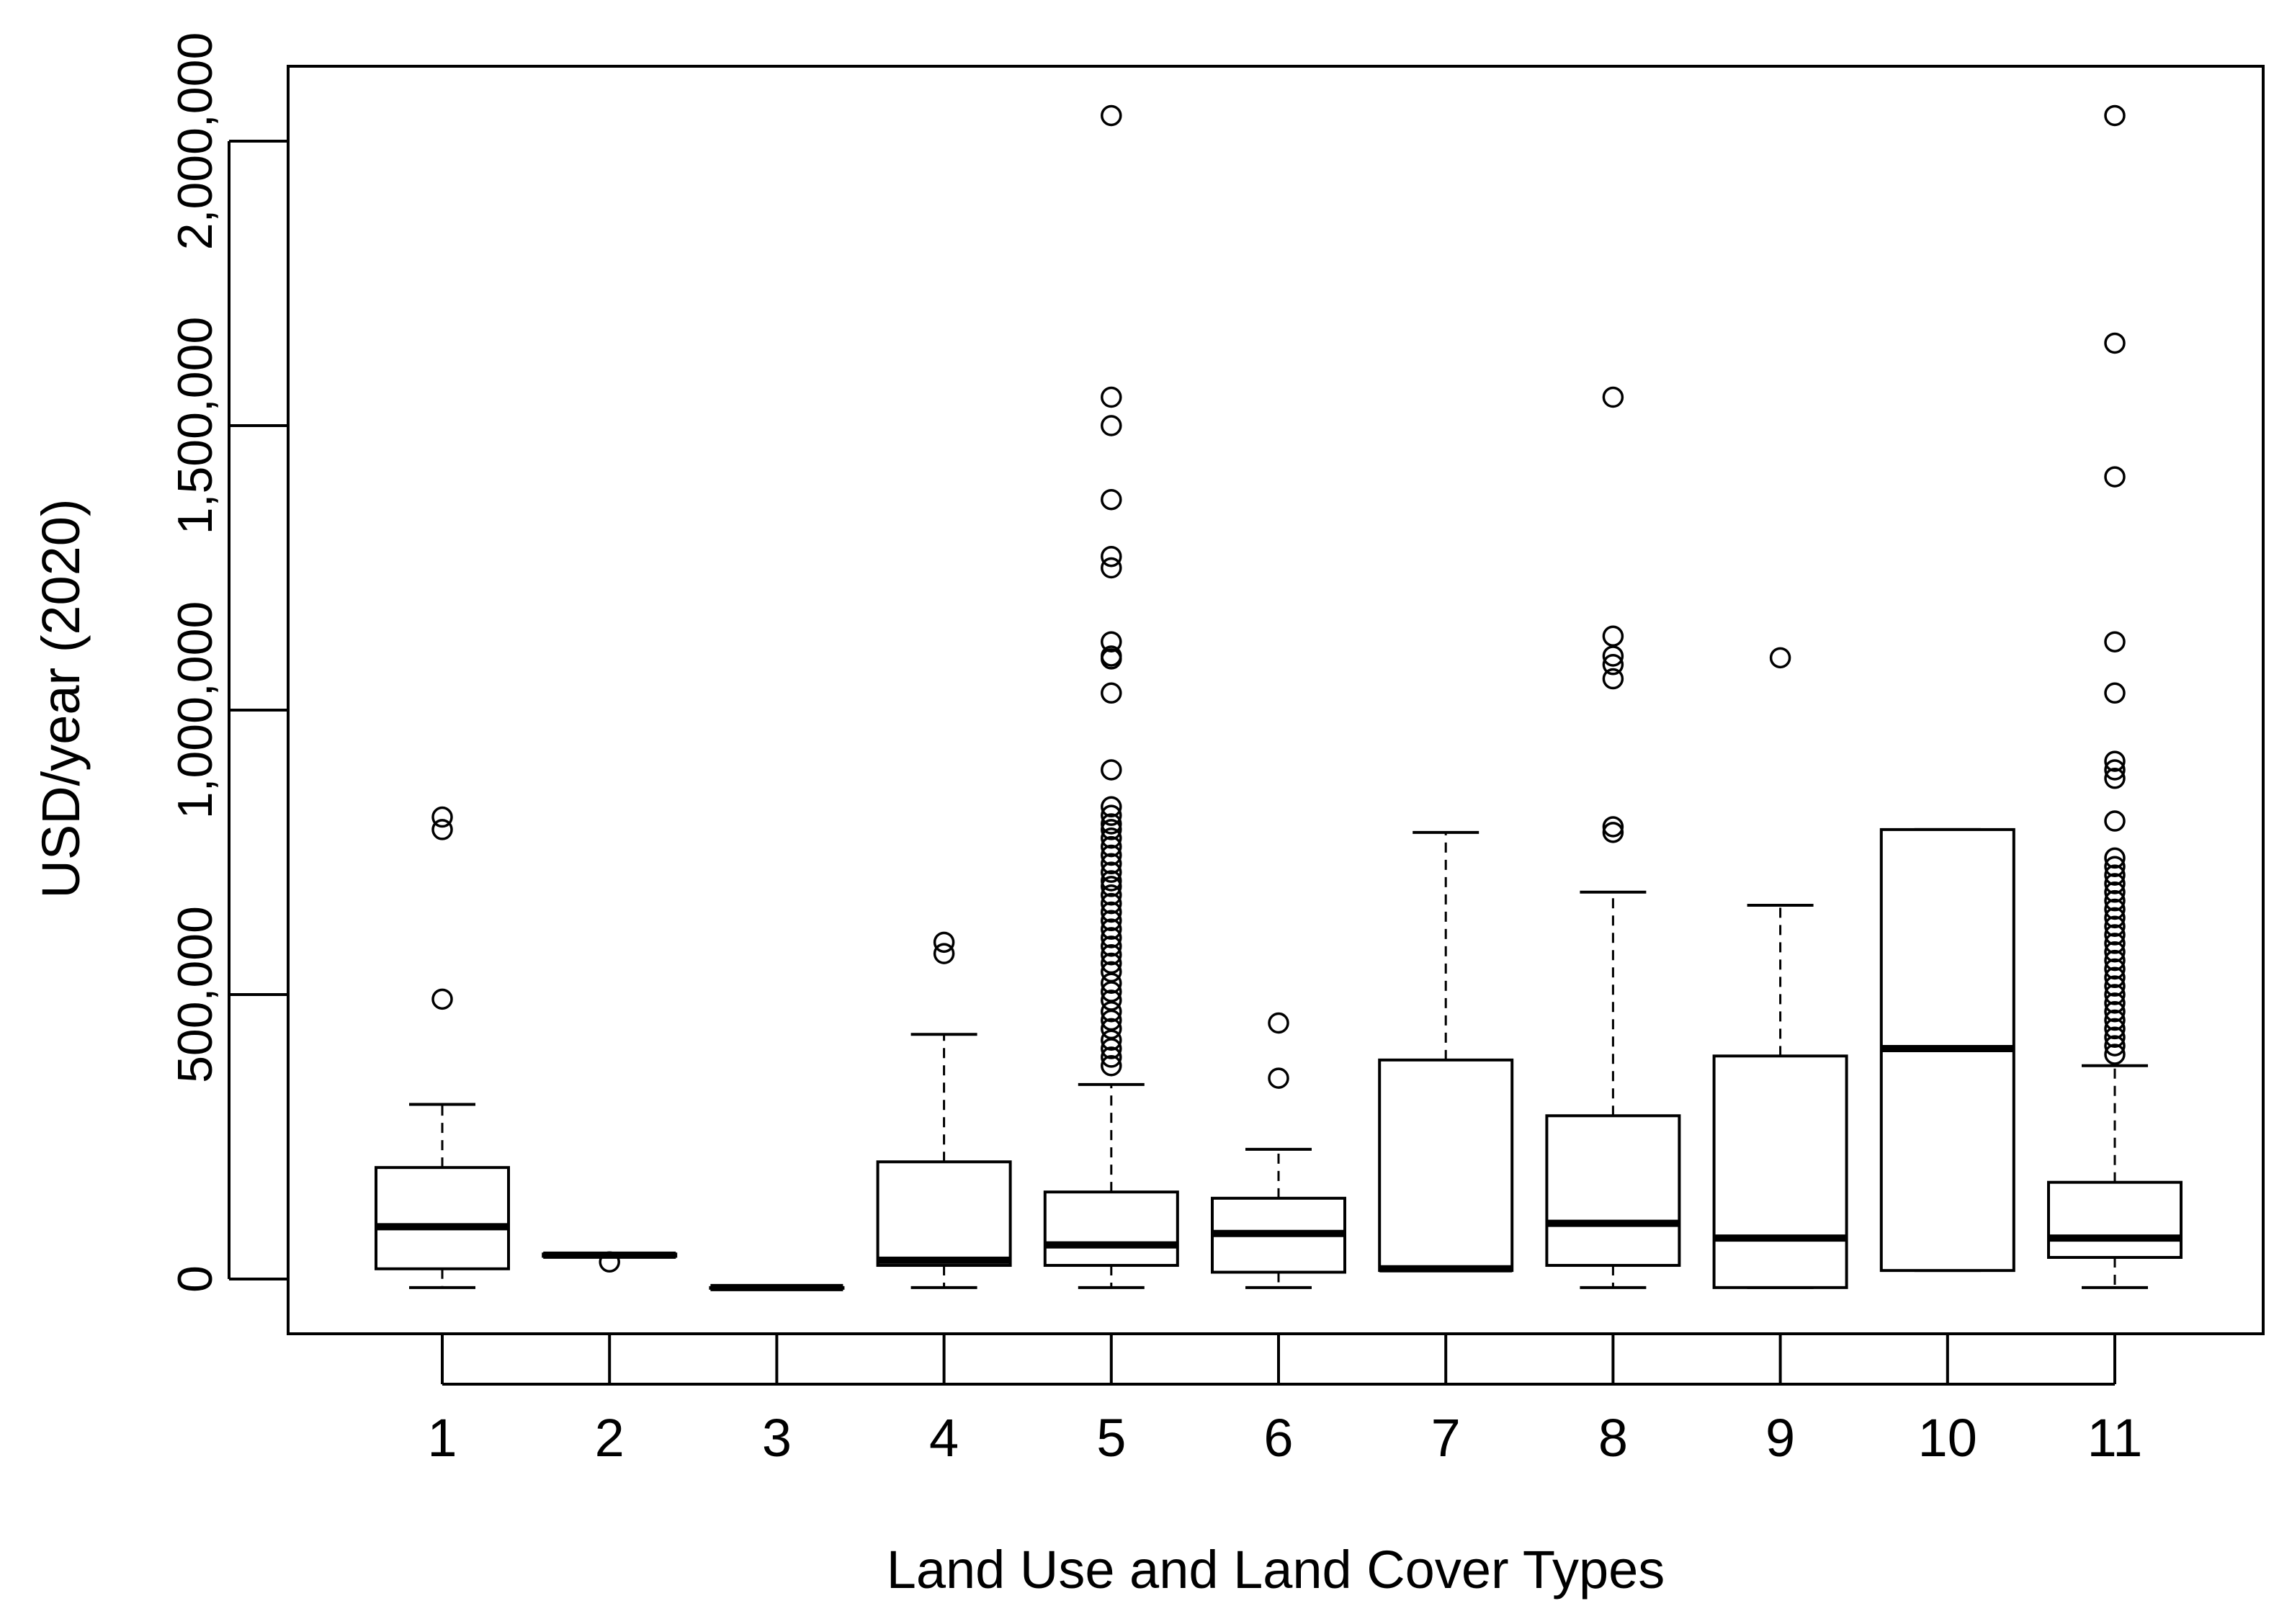 The height and width of the screenshot is (1624, 2292). What do you see at coordinates (195, 710) in the screenshot?
I see `y-tick-label: 1,000,000` at bounding box center [195, 710].